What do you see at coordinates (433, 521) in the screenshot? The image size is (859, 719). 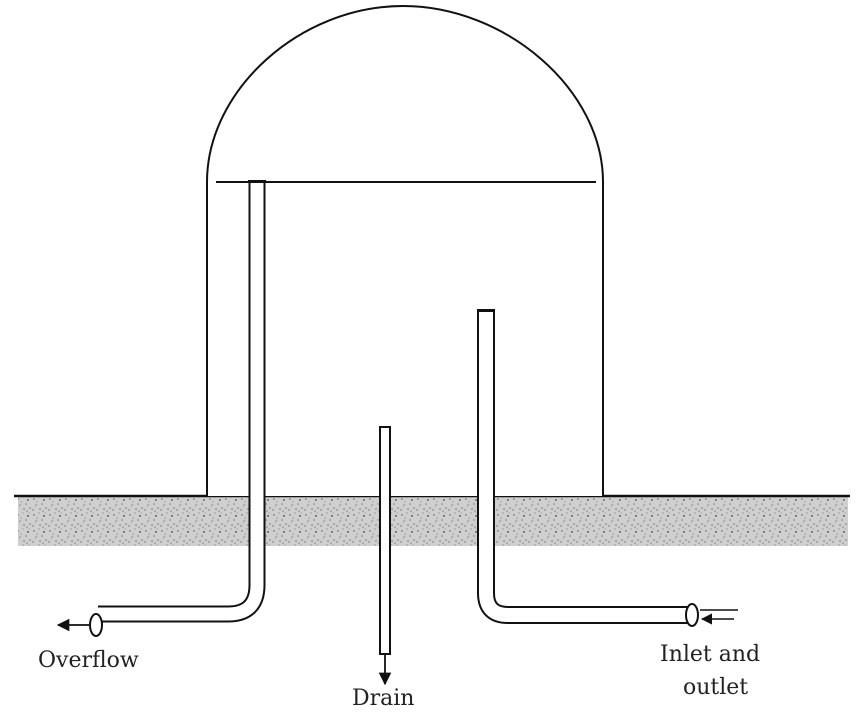 I see `ground-band` at bounding box center [433, 521].